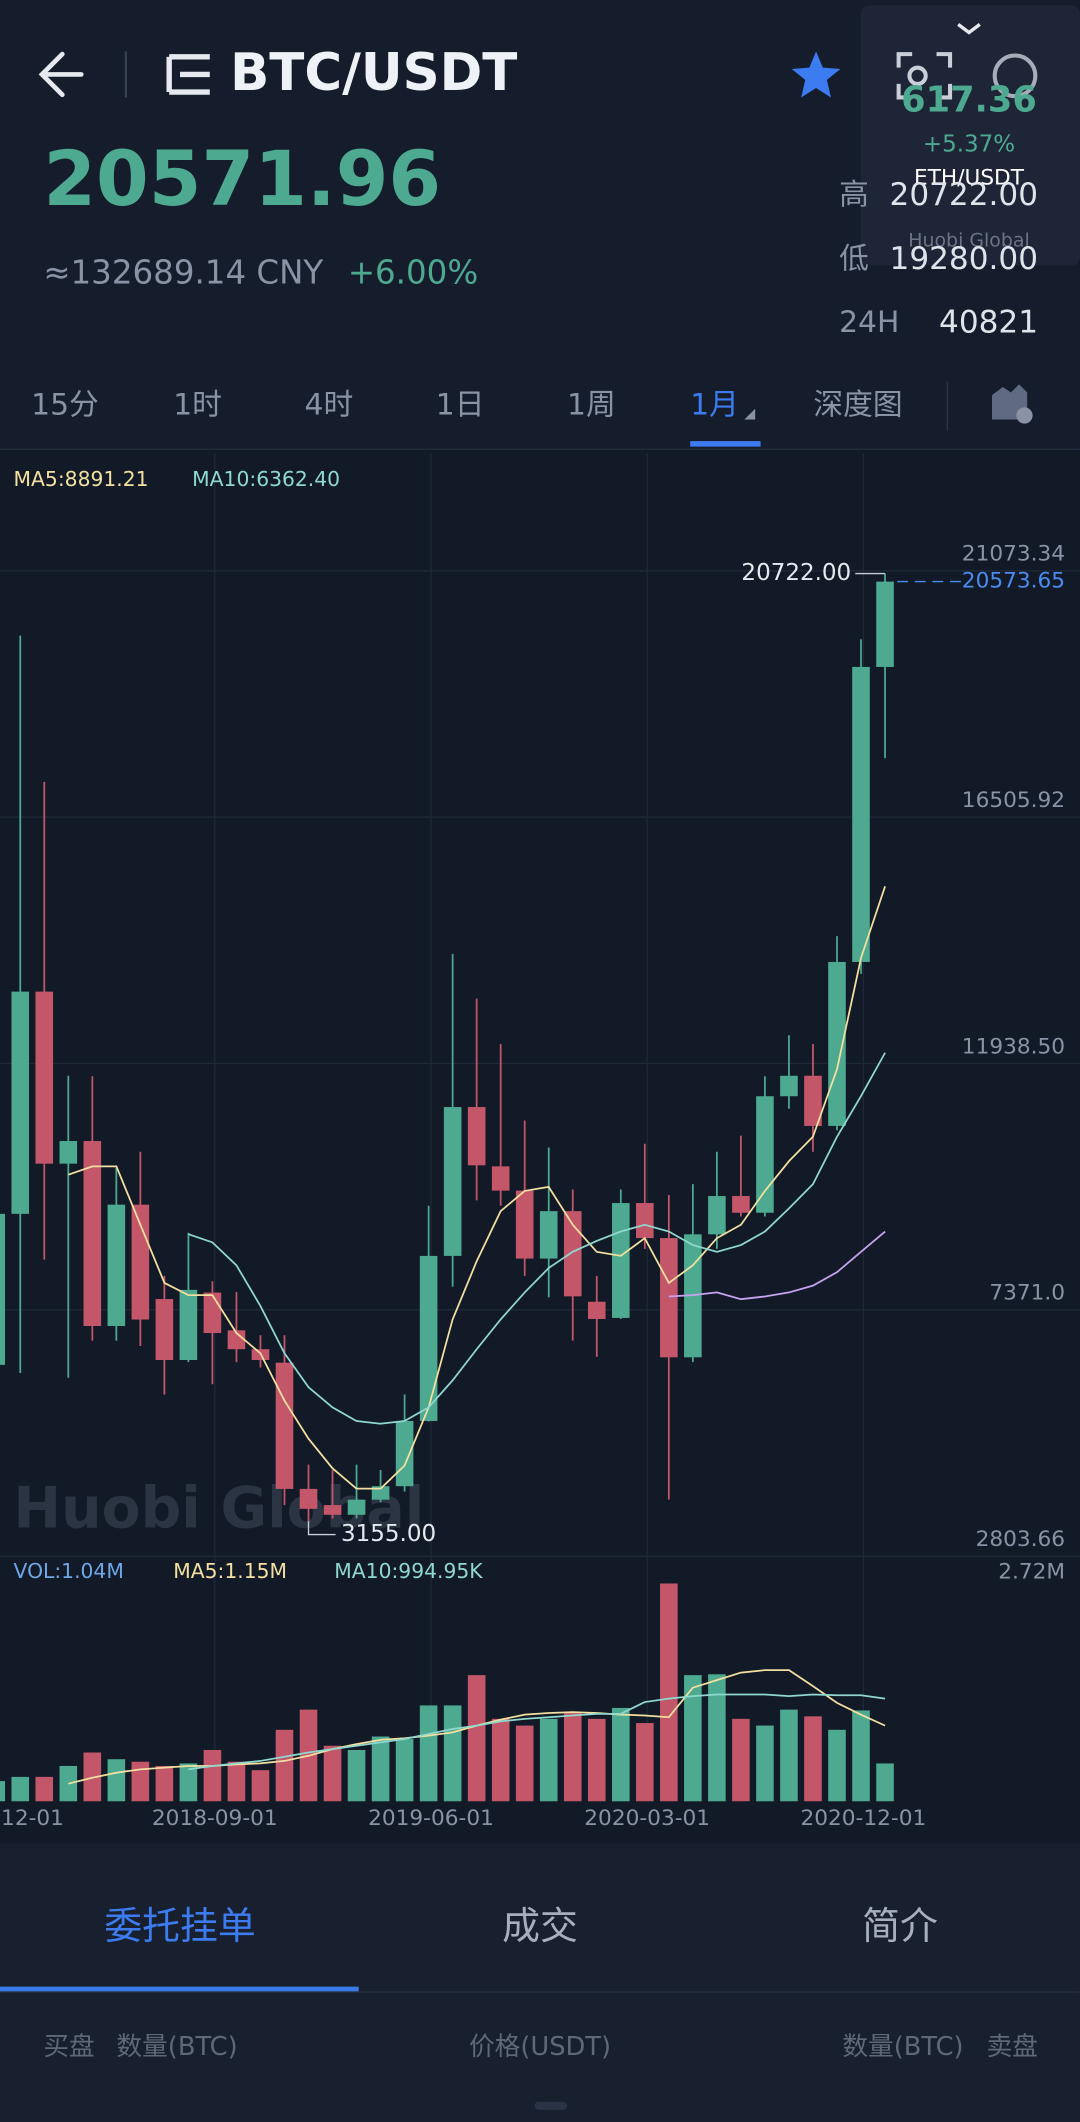 The width and height of the screenshot is (1080, 2122). What do you see at coordinates (1013, 554) in the screenshot?
I see `y-tick-label: 21073.34` at bounding box center [1013, 554].